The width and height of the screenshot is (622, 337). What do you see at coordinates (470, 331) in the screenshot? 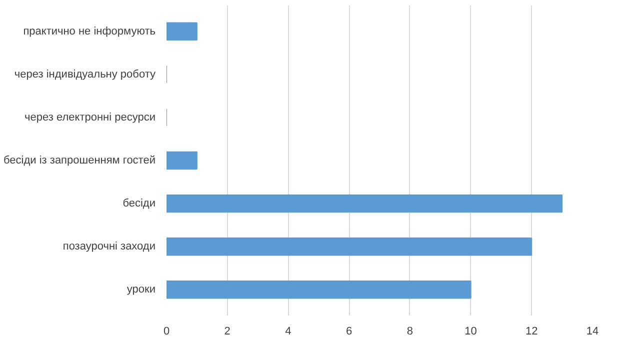
I see `x-tick-label: 10` at bounding box center [470, 331].